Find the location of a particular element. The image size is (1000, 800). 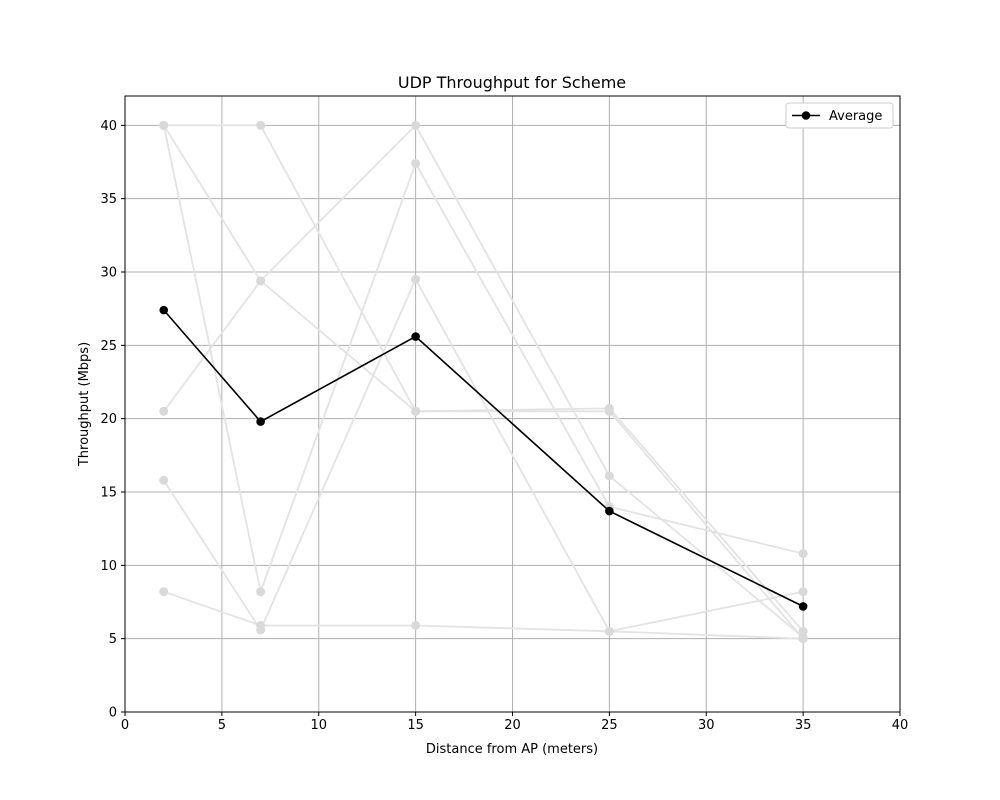

x-tick-label: 30 is located at coordinates (706, 725).